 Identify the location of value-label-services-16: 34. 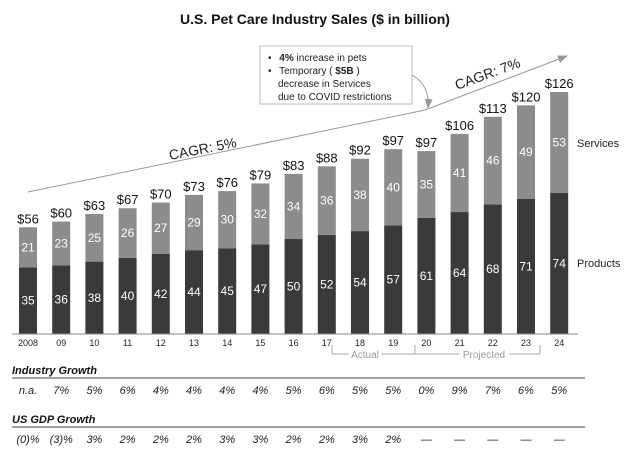
(294, 206).